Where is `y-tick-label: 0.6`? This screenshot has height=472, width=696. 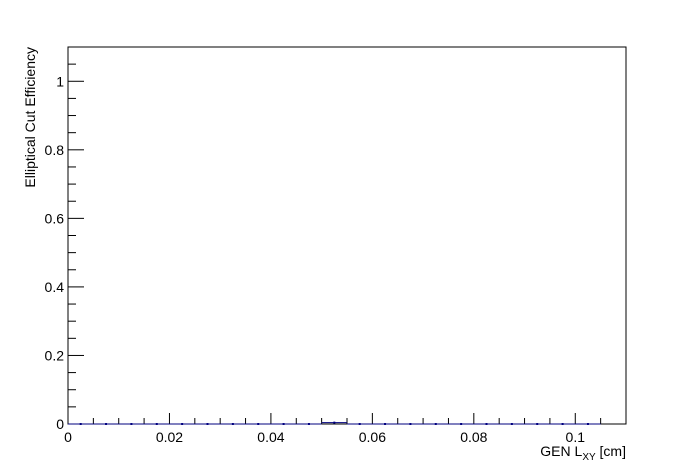
y-tick-label: 0.6 is located at coordinates (55, 218).